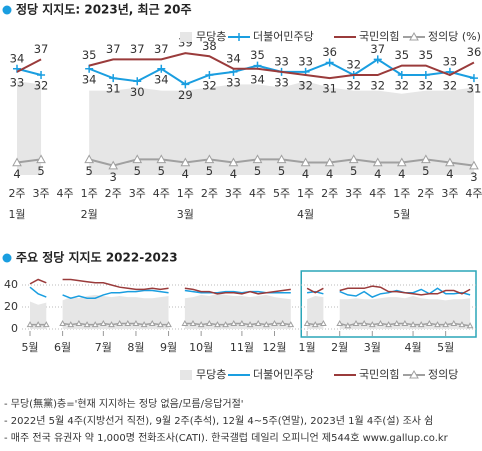  Describe the element at coordinates (245, 66) in the screenshot. I see `line` at that location.